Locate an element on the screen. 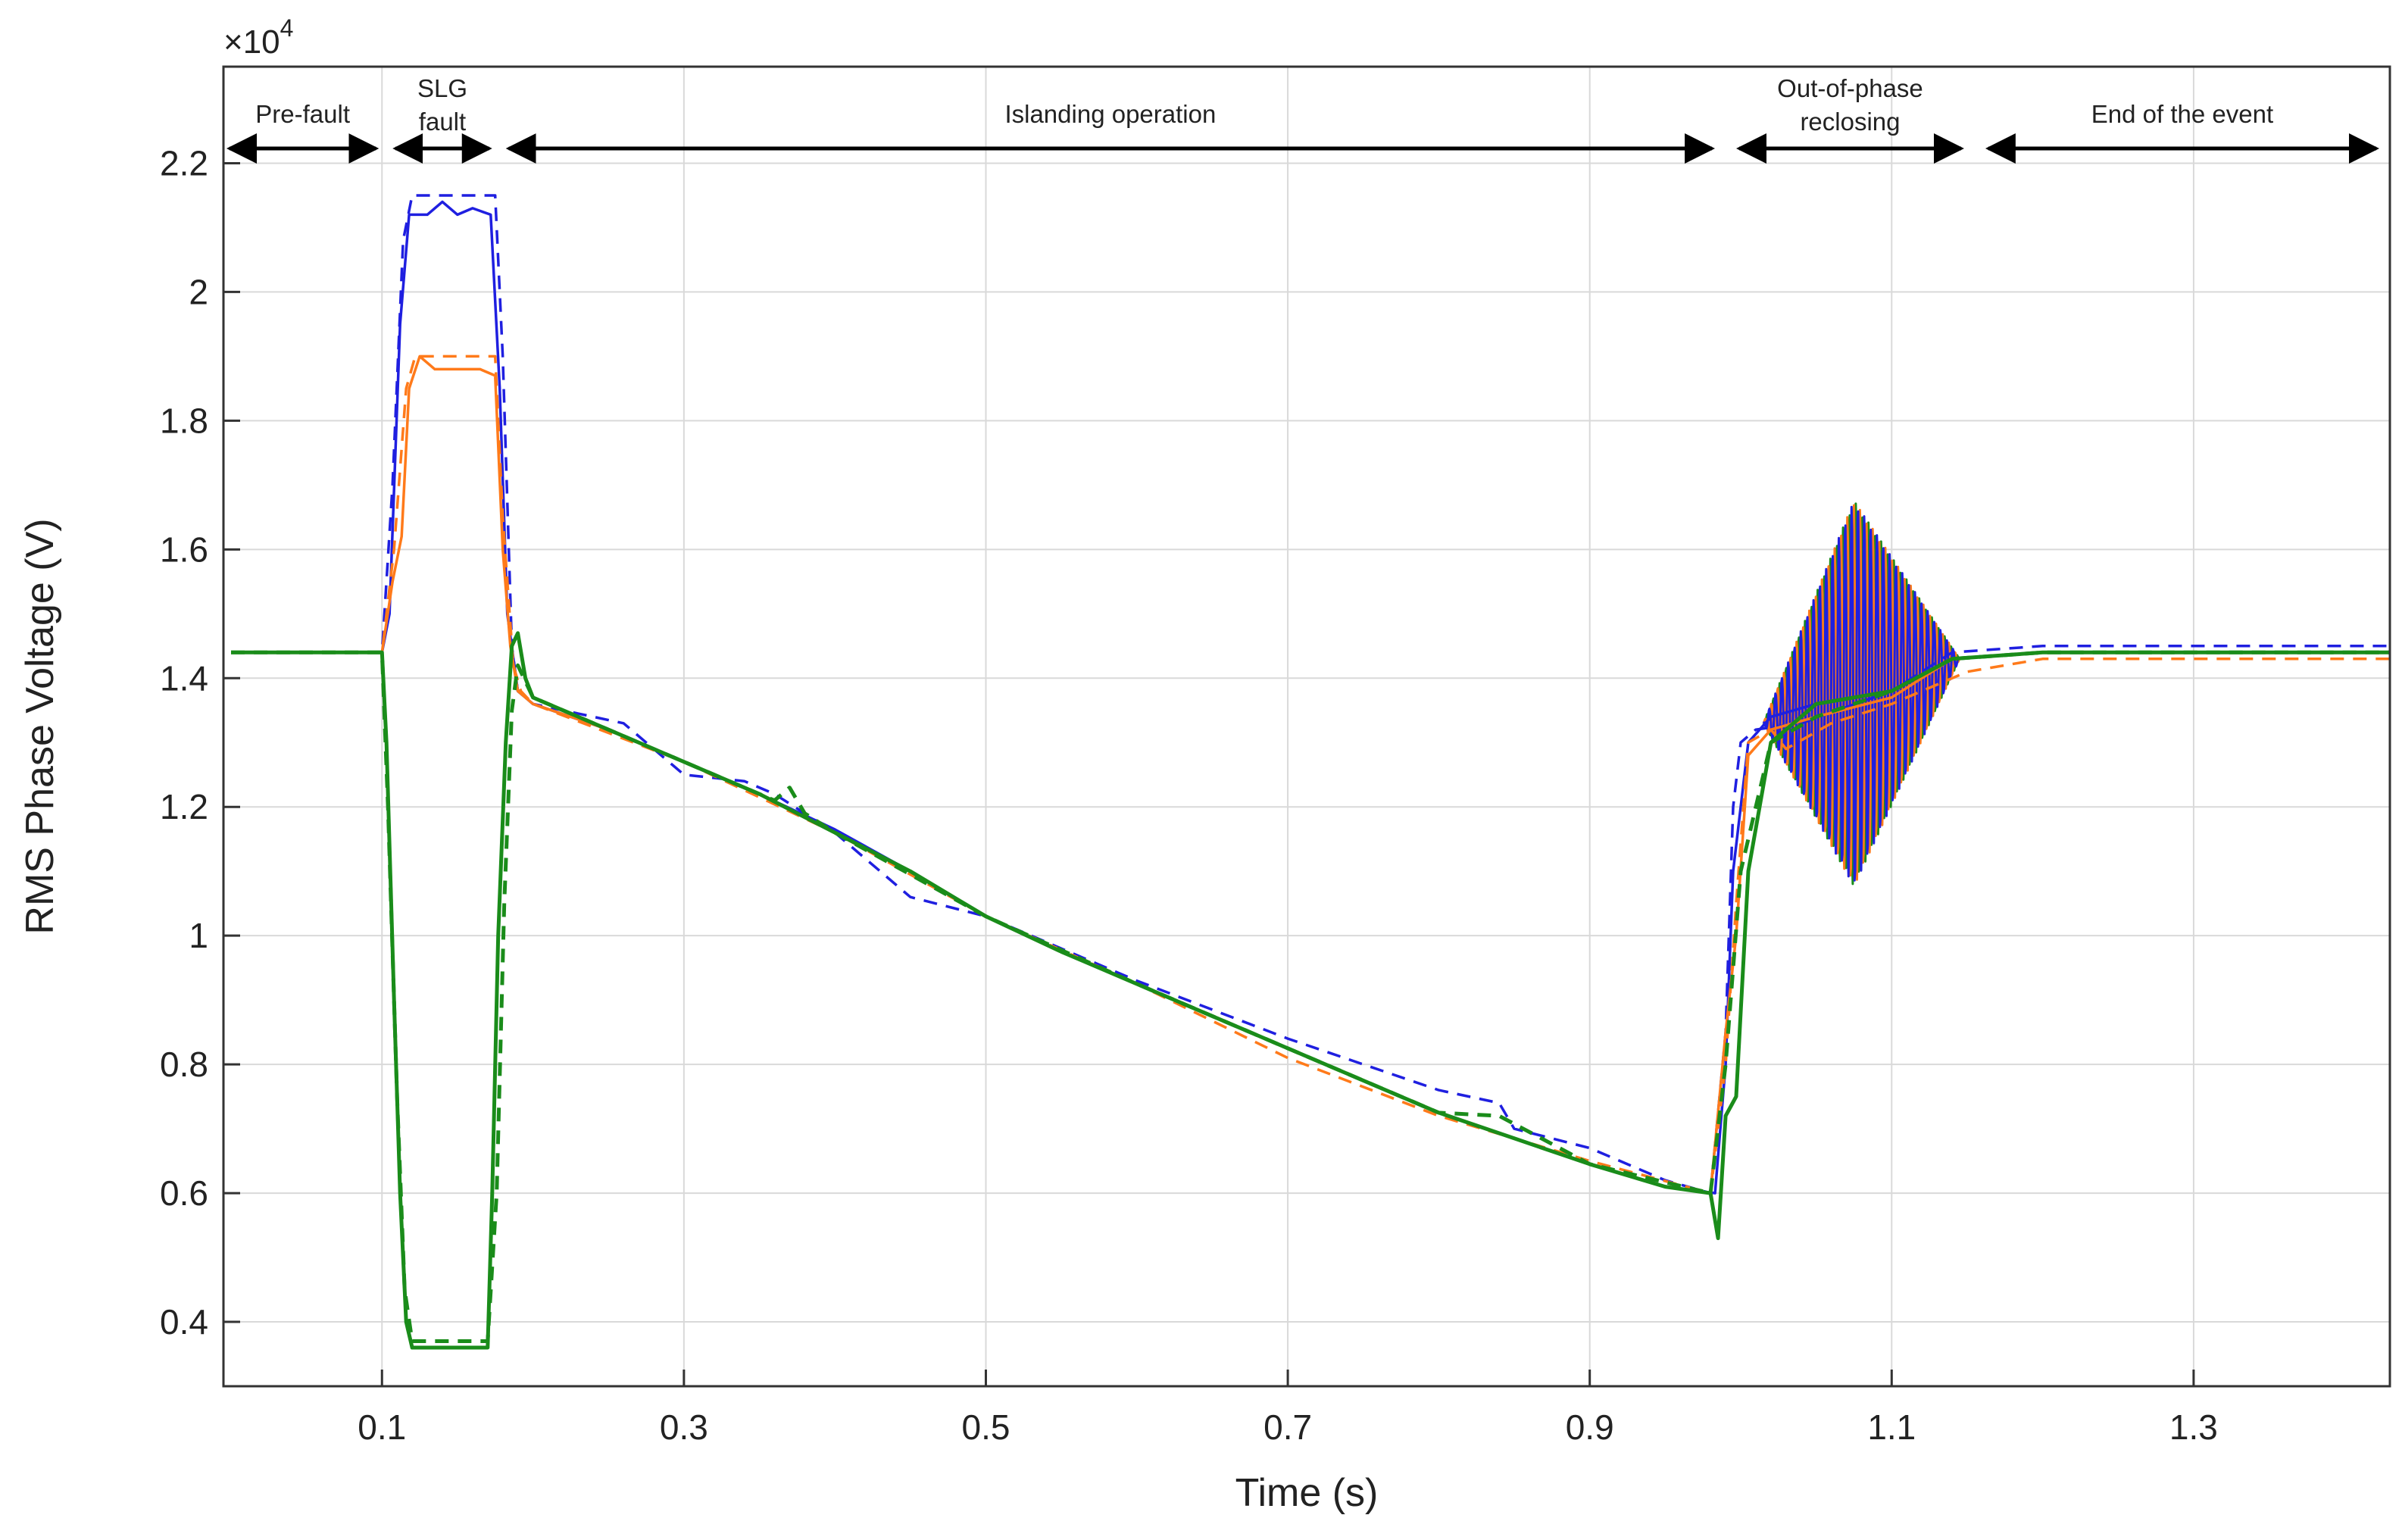 Image resolution: width=2402 pixels, height=1540 pixels. x-axis-title: Time (s) is located at coordinates (1307, 1493).